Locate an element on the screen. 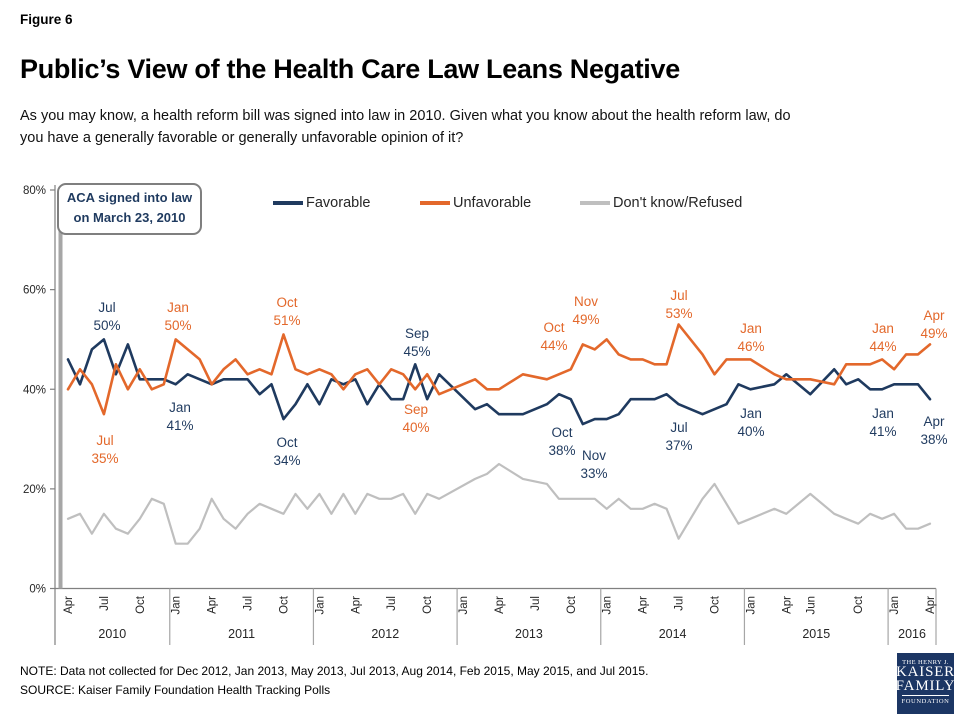 The height and width of the screenshot is (720, 960). unfavorable-line-swatch is located at coordinates (435, 203).